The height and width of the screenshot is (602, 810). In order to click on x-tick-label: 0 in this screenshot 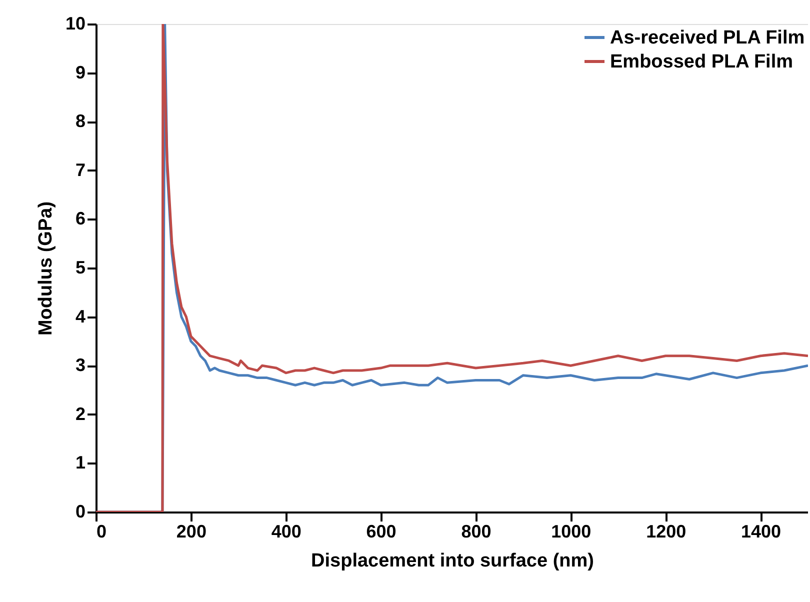, I will do `click(101, 532)`.